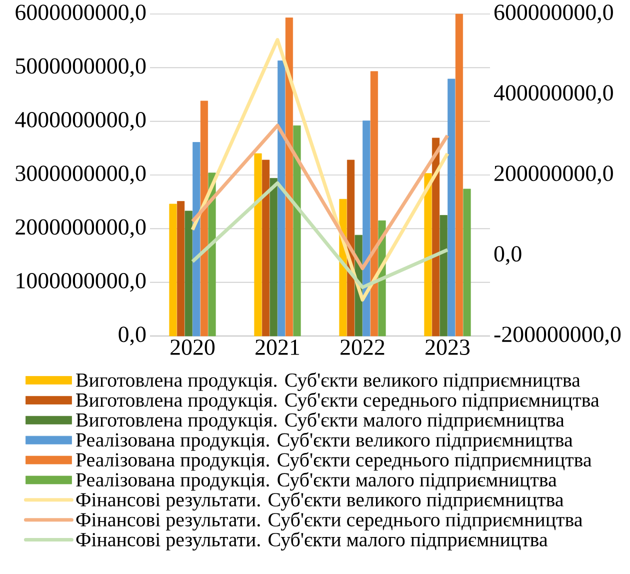 Image resolution: width=630 pixels, height=574 pixels. What do you see at coordinates (81, 175) in the screenshot?
I see `y-tick-label: 3000000000,0` at bounding box center [81, 175].